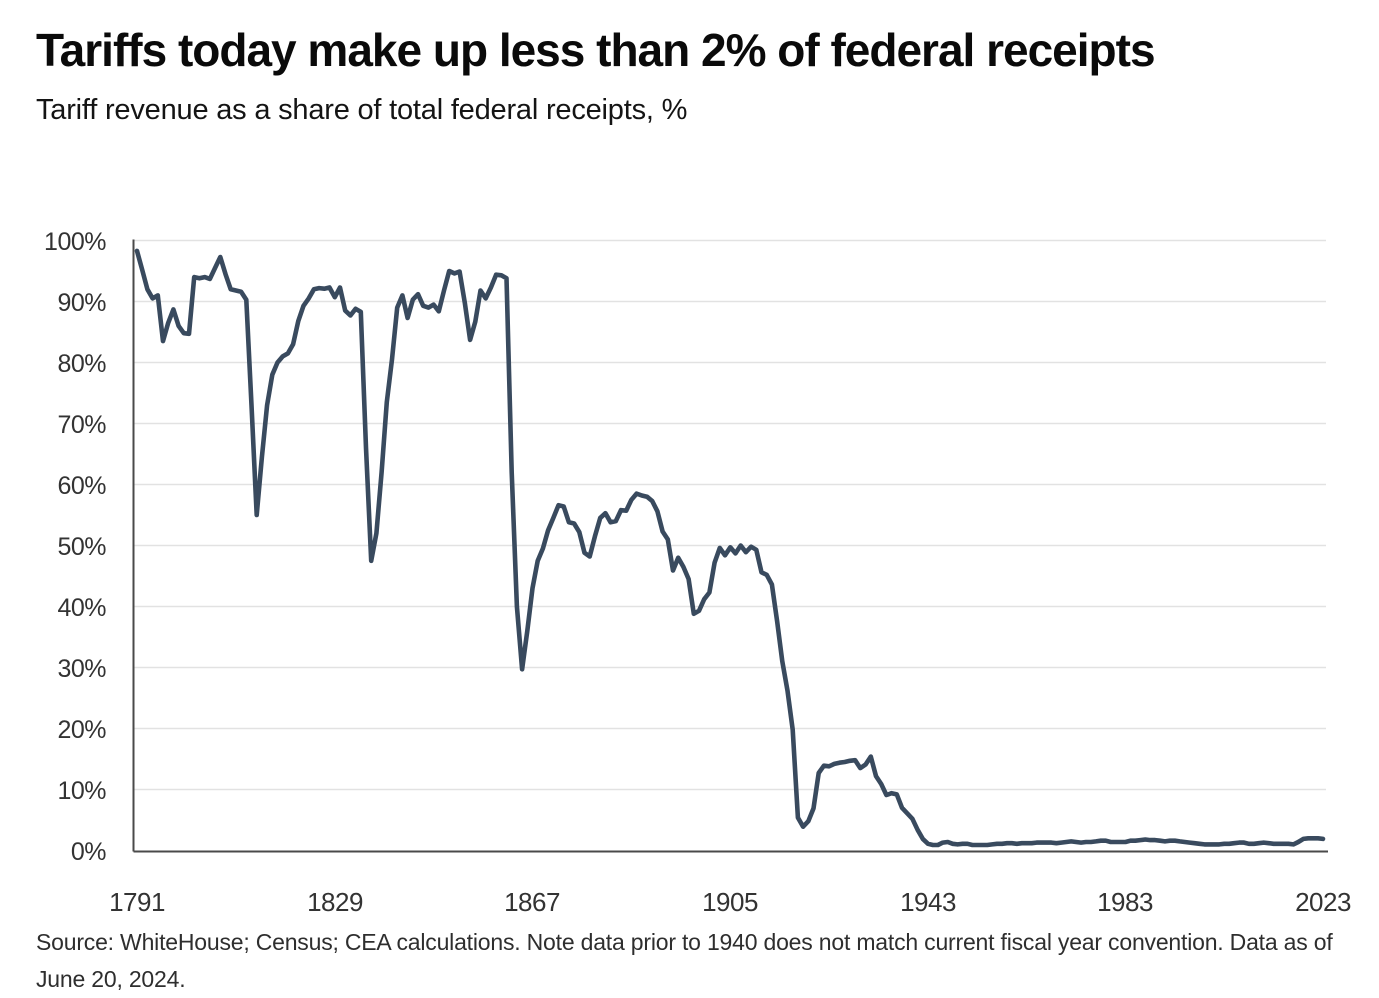  I want to click on x-tick-label-1943: 1943, so click(928, 902).